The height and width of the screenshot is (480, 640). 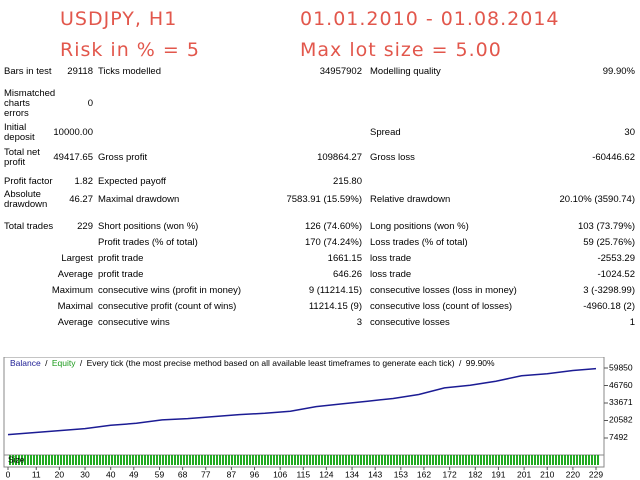 What do you see at coordinates (73, 132) in the screenshot?
I see `stat-value: 10000.00` at bounding box center [73, 132].